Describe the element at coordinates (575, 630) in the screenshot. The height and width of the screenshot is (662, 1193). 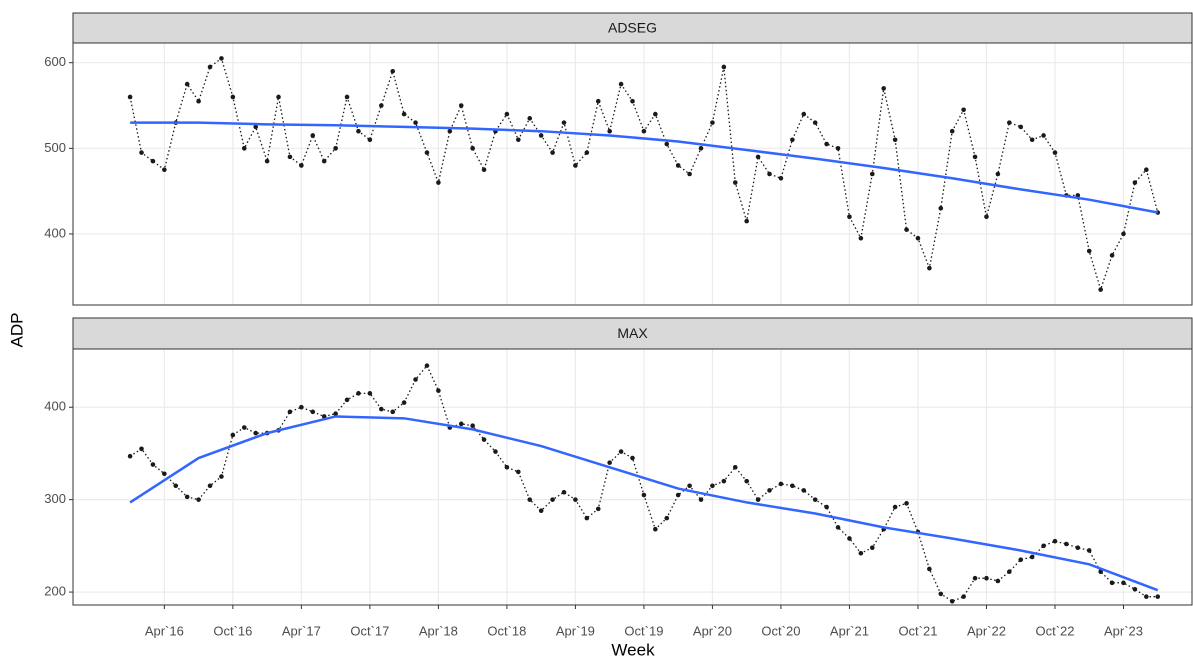
I see `x-tick-label: Apr`19` at that location.